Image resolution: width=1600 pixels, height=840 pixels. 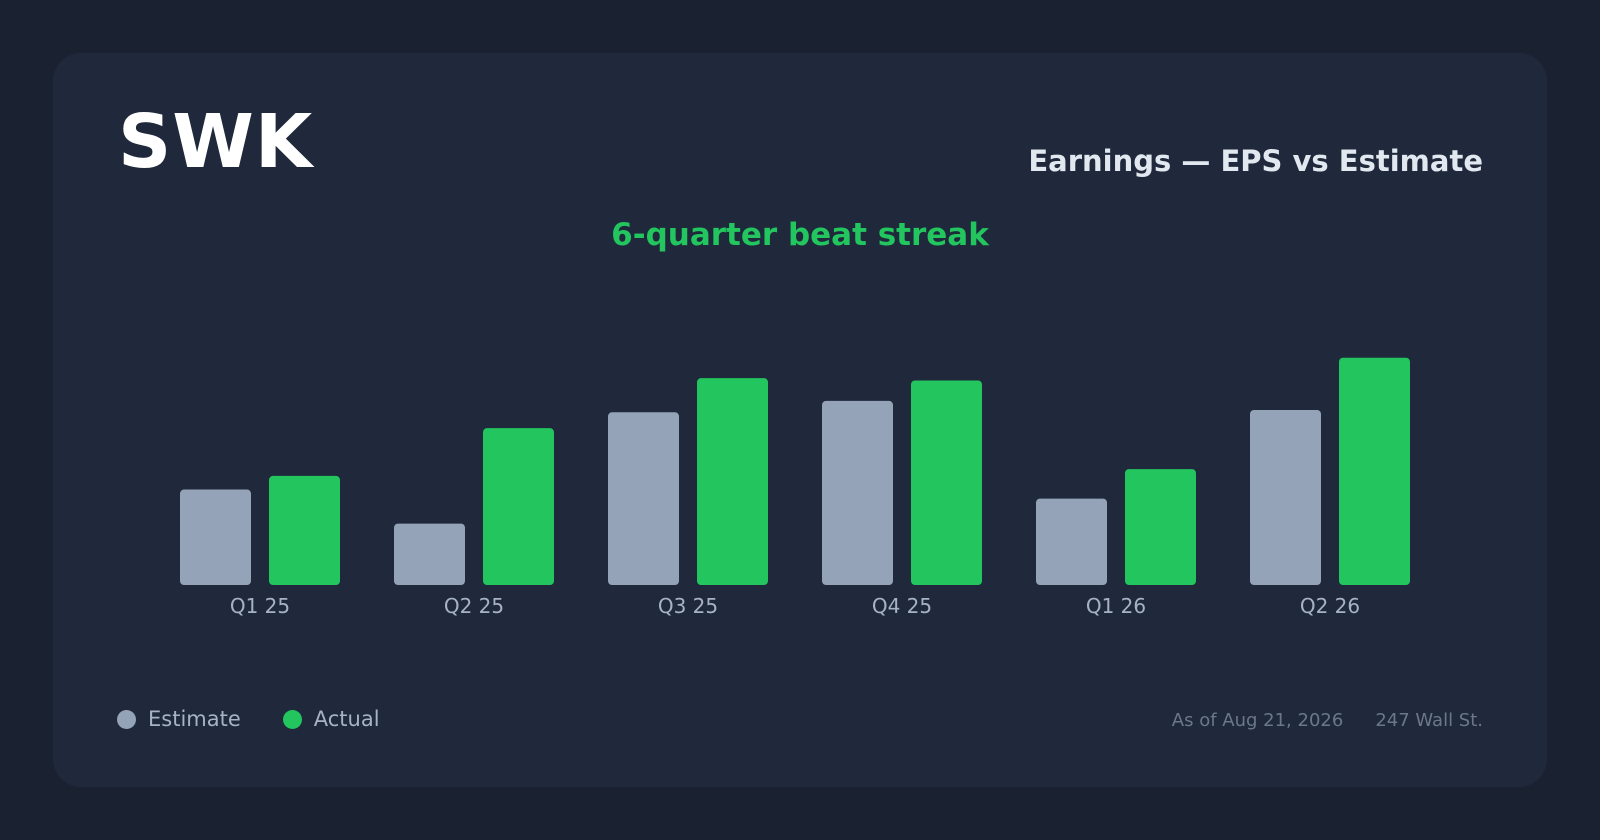 What do you see at coordinates (292, 719) in the screenshot?
I see `actual-swatch-icon` at bounding box center [292, 719].